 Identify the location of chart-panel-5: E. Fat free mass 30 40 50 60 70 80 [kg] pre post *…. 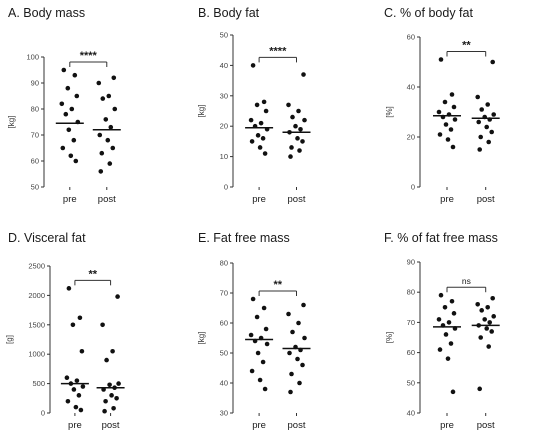
(254, 331).